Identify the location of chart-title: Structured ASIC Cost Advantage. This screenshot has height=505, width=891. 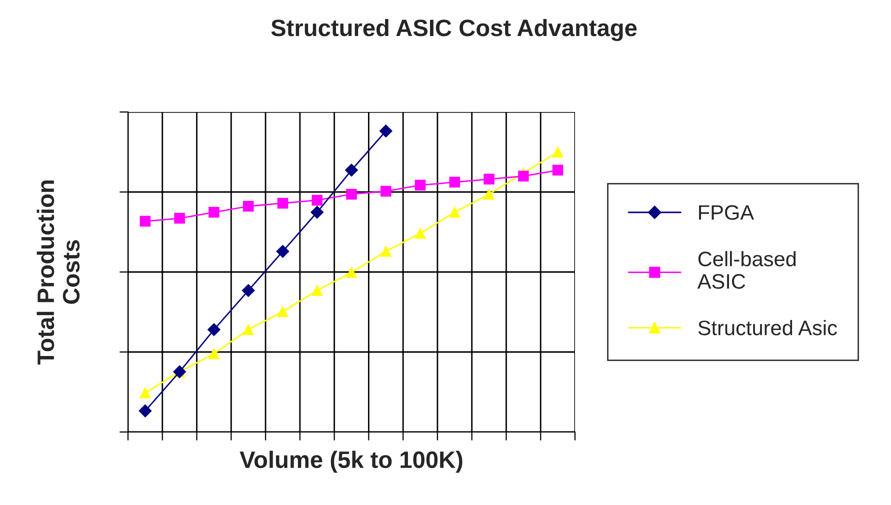
(454, 30).